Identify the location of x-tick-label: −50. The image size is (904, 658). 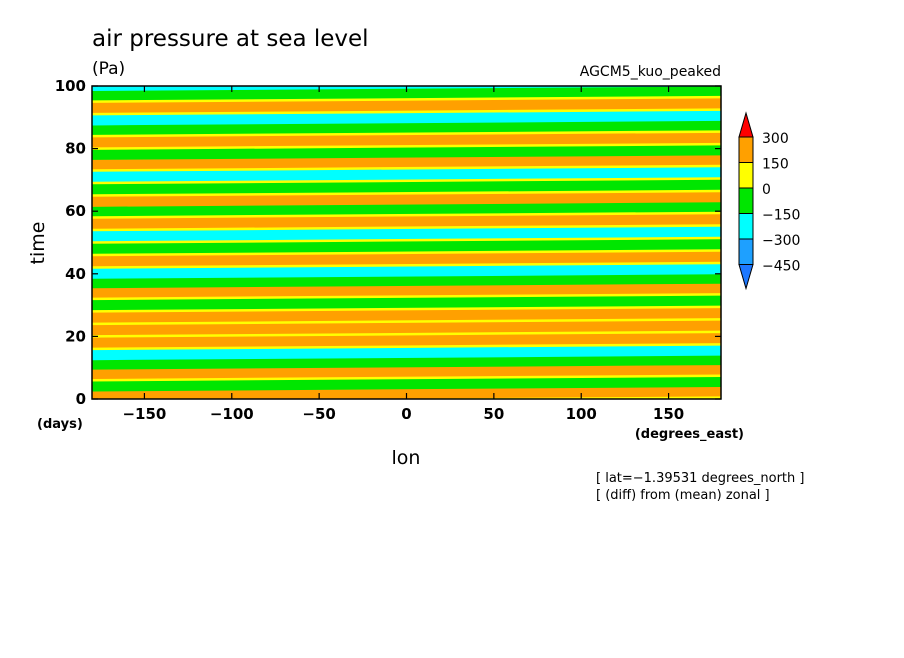
(318, 414).